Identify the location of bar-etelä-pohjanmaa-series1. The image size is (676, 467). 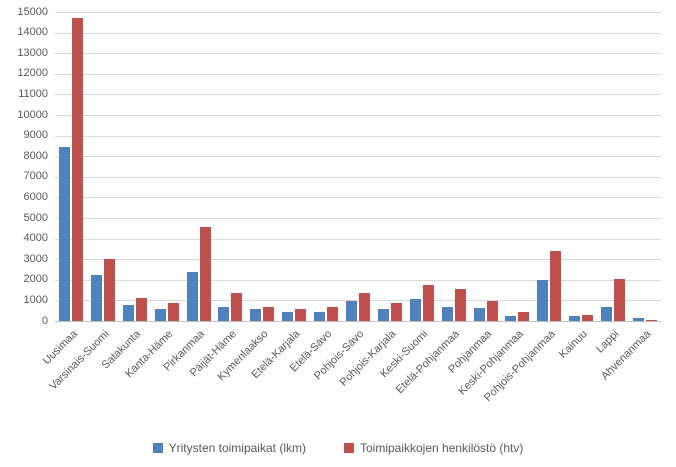
(460, 305).